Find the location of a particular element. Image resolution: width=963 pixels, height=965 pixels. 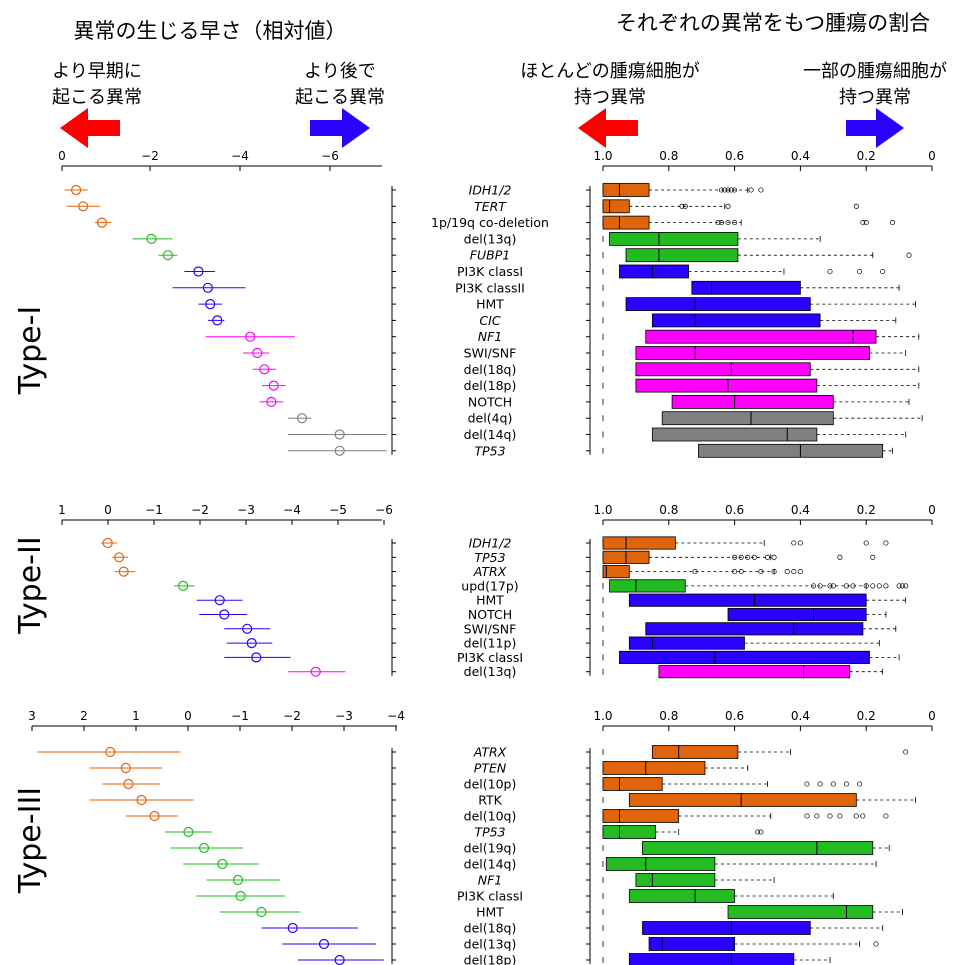

alteration-label: CIC is located at coordinates (489, 320).